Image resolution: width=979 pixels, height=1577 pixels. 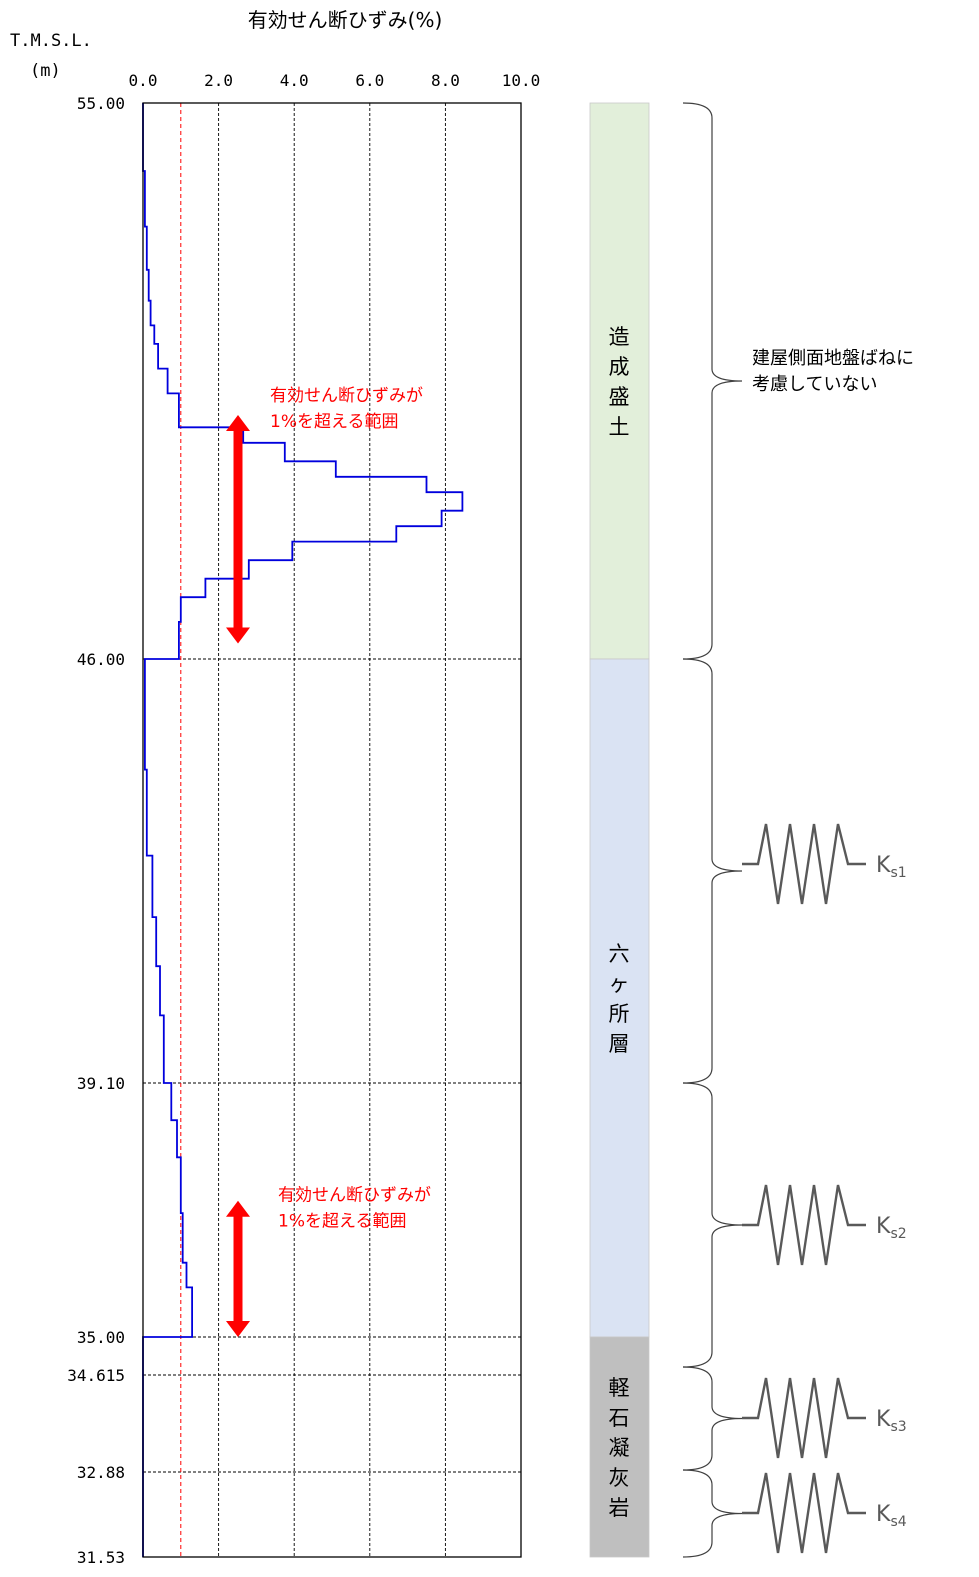 What do you see at coordinates (143, 80) in the screenshot?
I see `x-tick-label: 0.0` at bounding box center [143, 80].